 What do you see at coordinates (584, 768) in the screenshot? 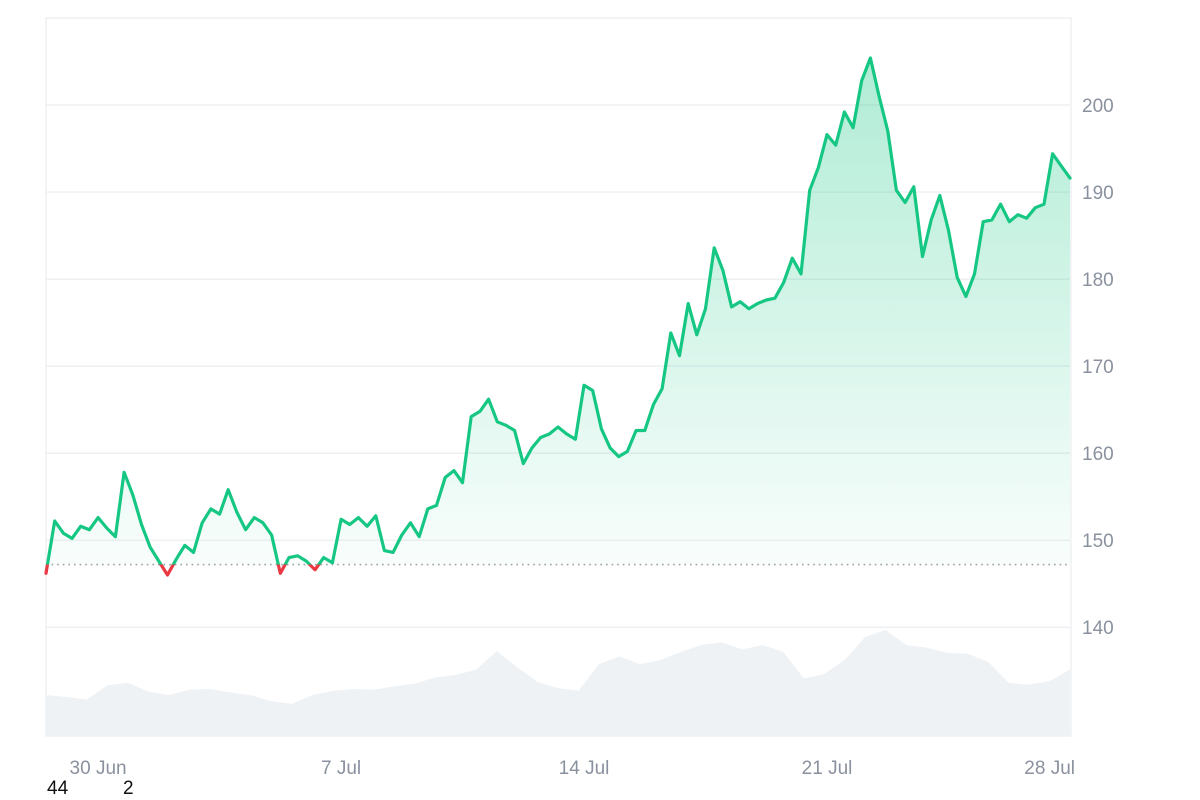
I see `x-tick-label: 14 Jul` at bounding box center [584, 768].